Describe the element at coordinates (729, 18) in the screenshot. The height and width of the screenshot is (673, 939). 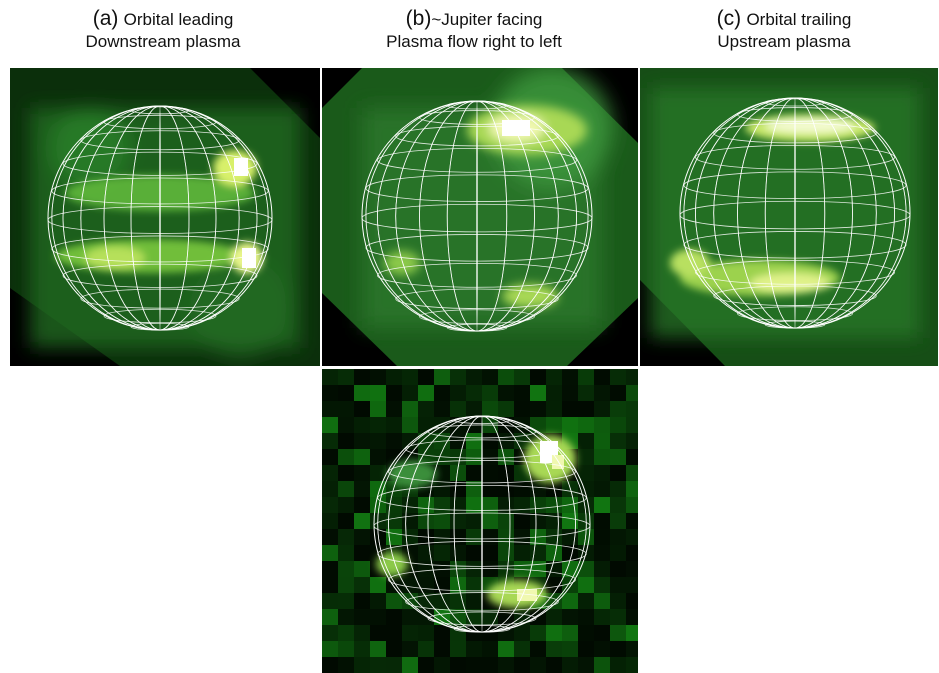
I see `panel-c-tag: (c)` at that location.